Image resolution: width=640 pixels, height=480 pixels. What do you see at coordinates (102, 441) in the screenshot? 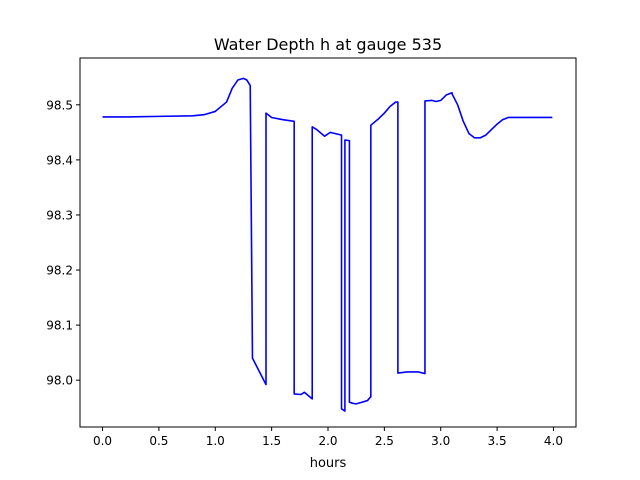
I see `x-tick-label: 0.0` at bounding box center [102, 441].